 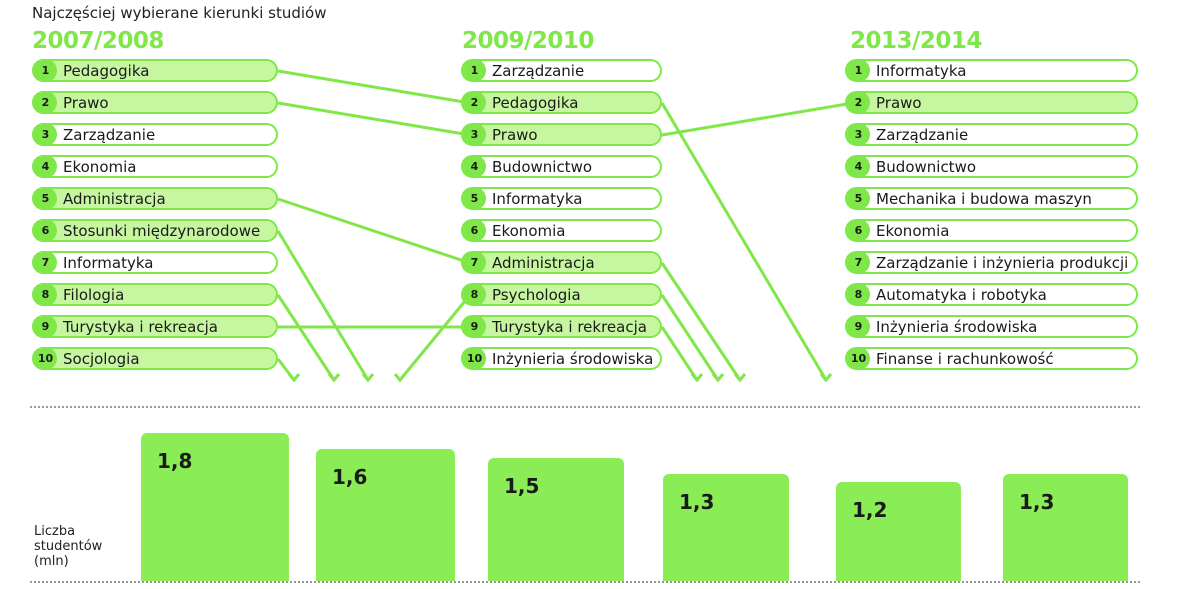 What do you see at coordinates (961, 295) in the screenshot?
I see `rank-label: Automatyka i robotyka` at bounding box center [961, 295].